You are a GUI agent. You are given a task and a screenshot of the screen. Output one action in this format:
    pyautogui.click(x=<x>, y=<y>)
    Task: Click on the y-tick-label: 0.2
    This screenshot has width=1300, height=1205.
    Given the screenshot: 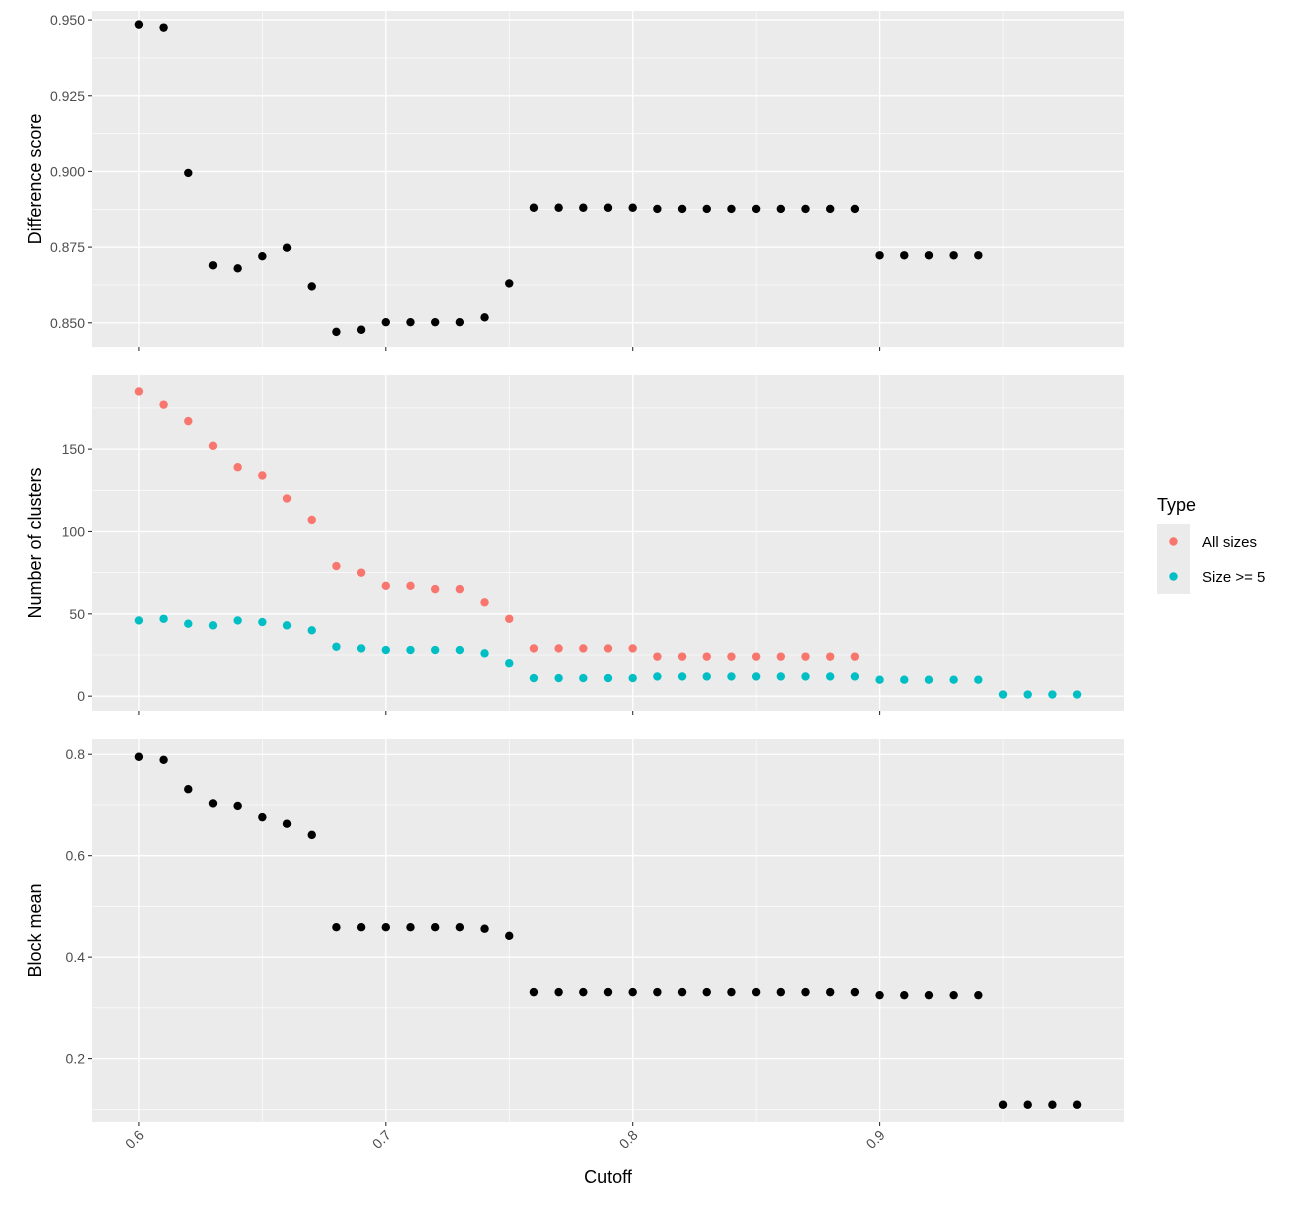 What is the action you would take?
    pyautogui.click(x=76, y=1059)
    